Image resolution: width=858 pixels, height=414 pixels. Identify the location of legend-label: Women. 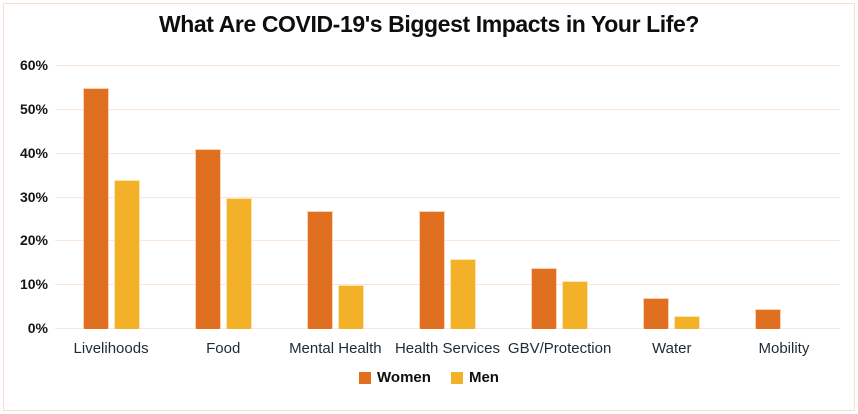
(404, 377).